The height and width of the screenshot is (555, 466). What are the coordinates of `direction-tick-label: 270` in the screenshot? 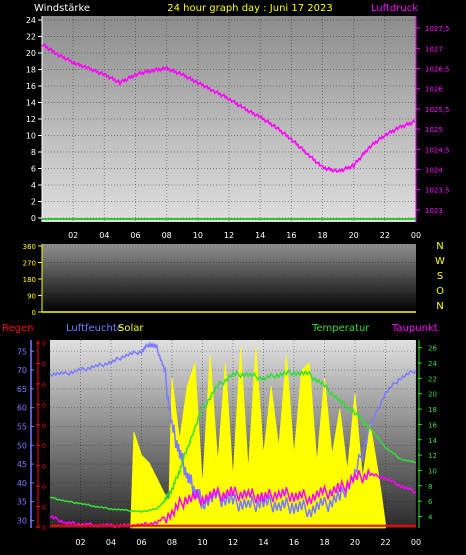 It's located at (29, 264).